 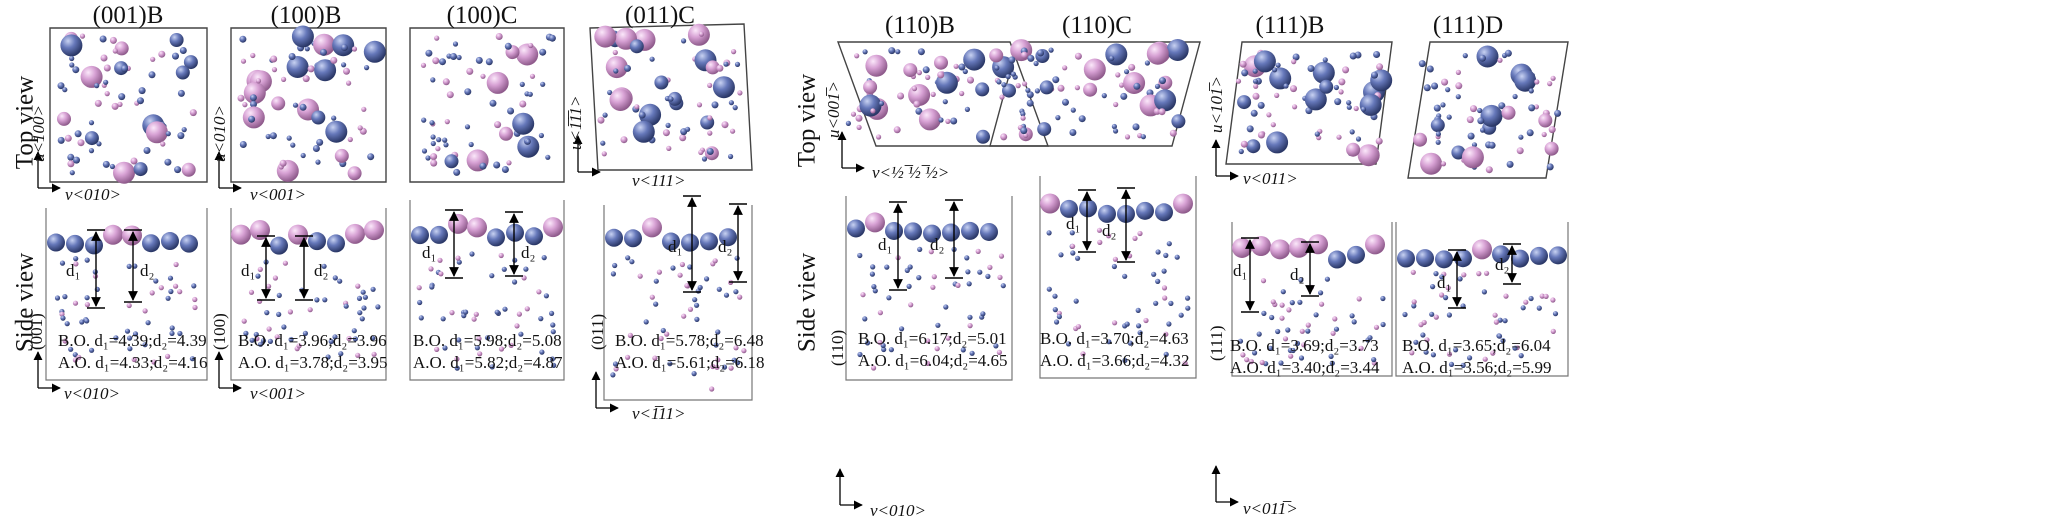 I want to click on side-x-axis-label: v<010>, so click(x=92, y=393).